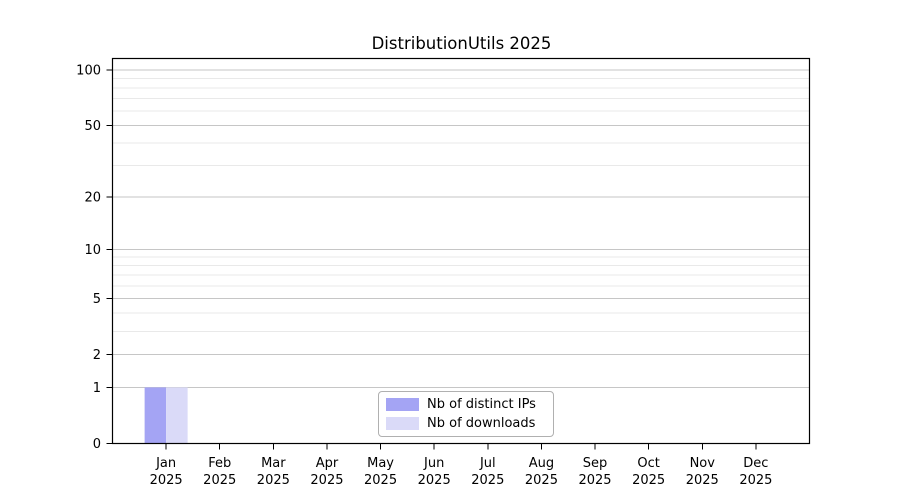 Image resolution: width=900 pixels, height=500 pixels. What do you see at coordinates (97, 388) in the screenshot?
I see `y-tick-label: 1` at bounding box center [97, 388].